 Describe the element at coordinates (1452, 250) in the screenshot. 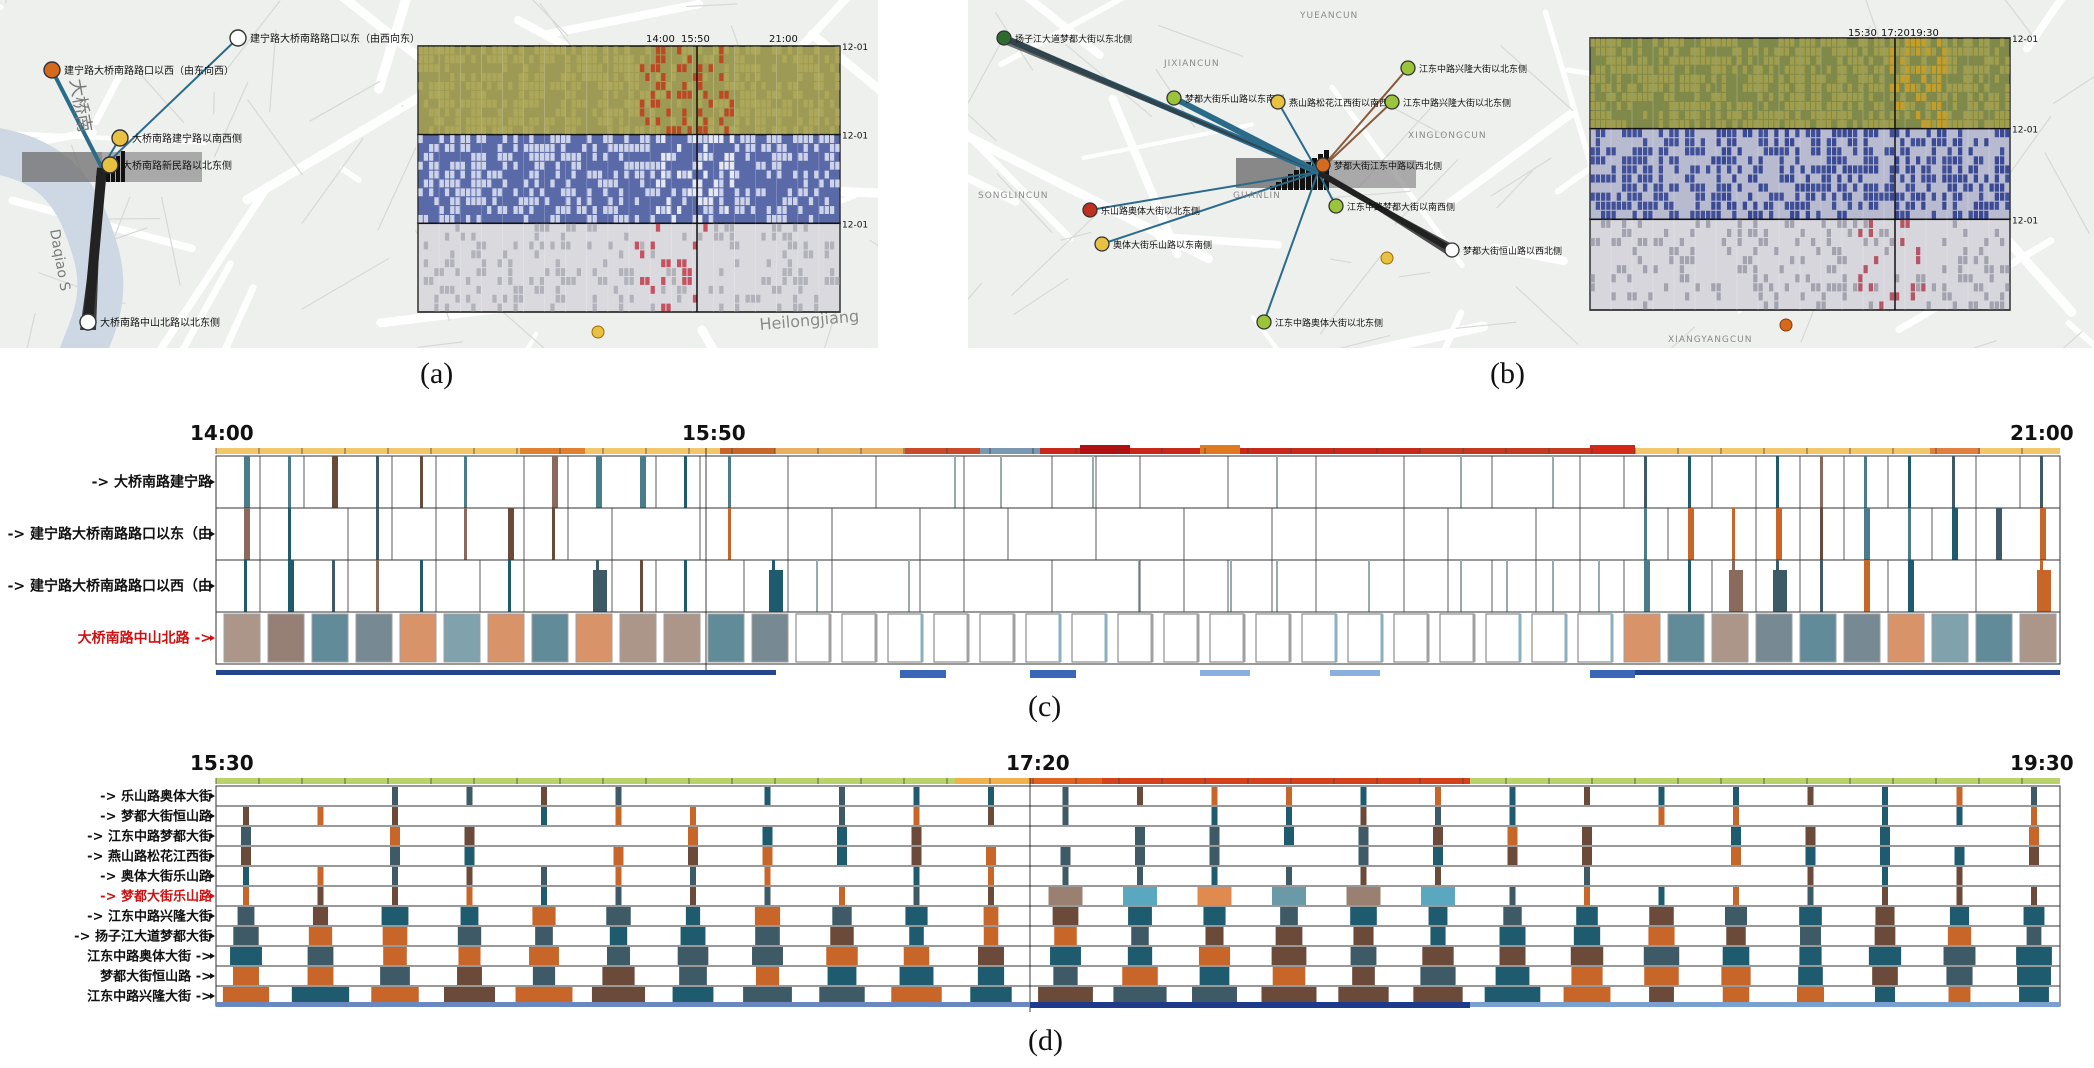

I see `node-marker` at that location.